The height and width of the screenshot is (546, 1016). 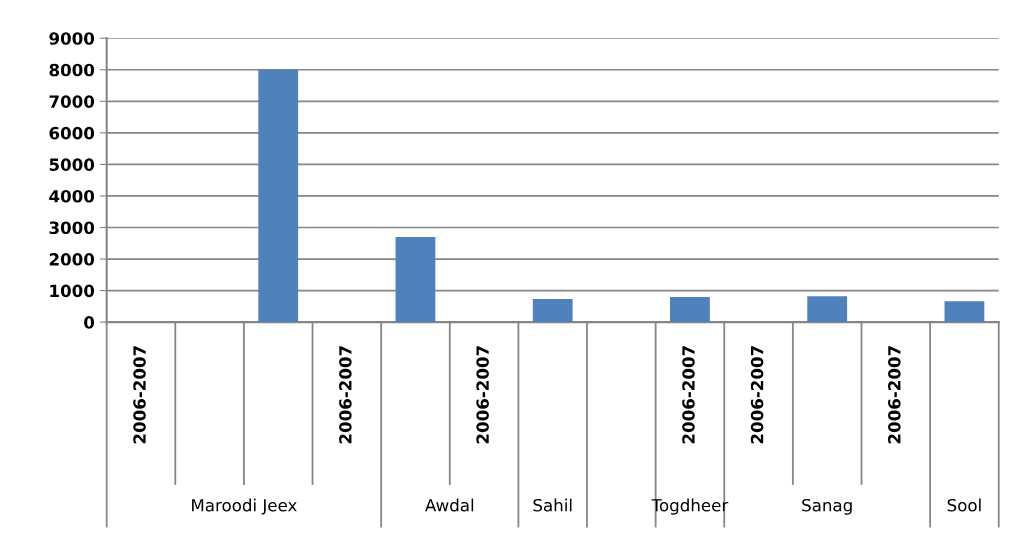 What do you see at coordinates (690, 506) in the screenshot?
I see `text: Togdheer` at bounding box center [690, 506].